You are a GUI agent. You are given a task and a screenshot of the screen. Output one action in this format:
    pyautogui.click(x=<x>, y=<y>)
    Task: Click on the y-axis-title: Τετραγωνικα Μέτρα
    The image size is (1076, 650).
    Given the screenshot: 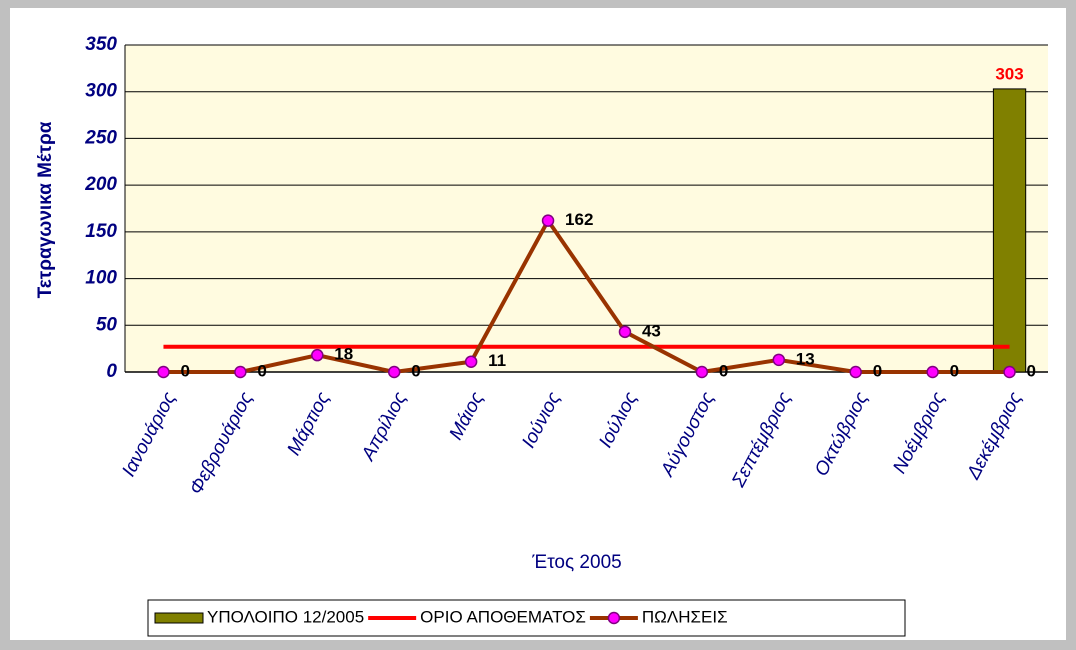 What is the action you would take?
    pyautogui.click(x=45, y=209)
    